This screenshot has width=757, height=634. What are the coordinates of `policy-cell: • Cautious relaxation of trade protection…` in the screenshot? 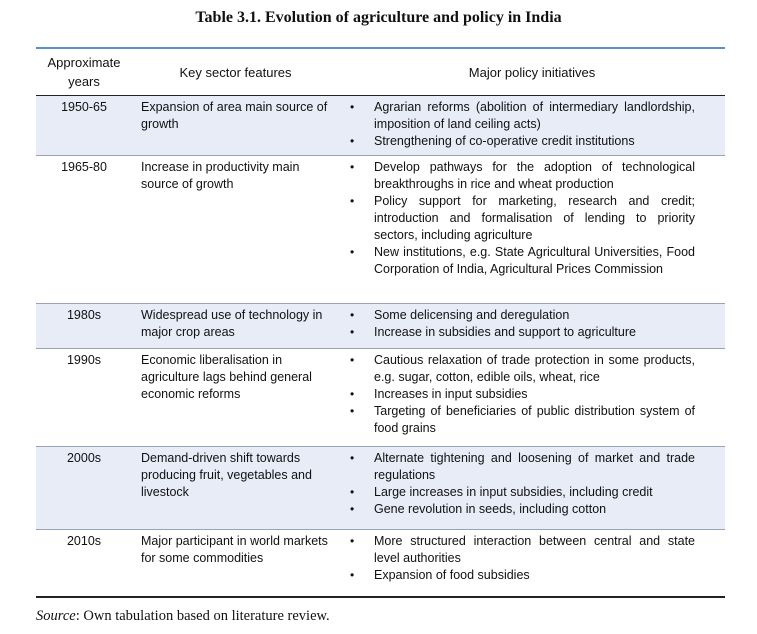 It's located at (532, 397).